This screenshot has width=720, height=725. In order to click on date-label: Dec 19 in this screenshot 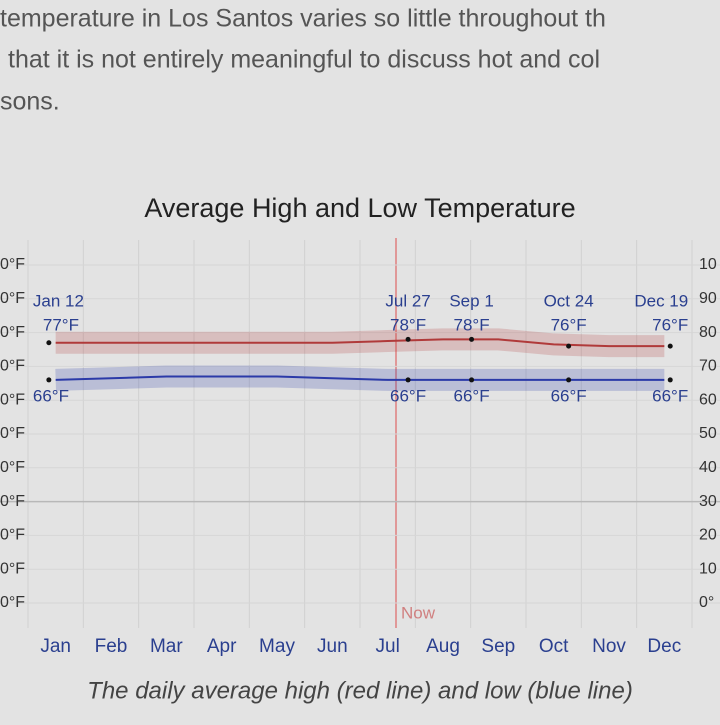, I will do `click(661, 300)`.